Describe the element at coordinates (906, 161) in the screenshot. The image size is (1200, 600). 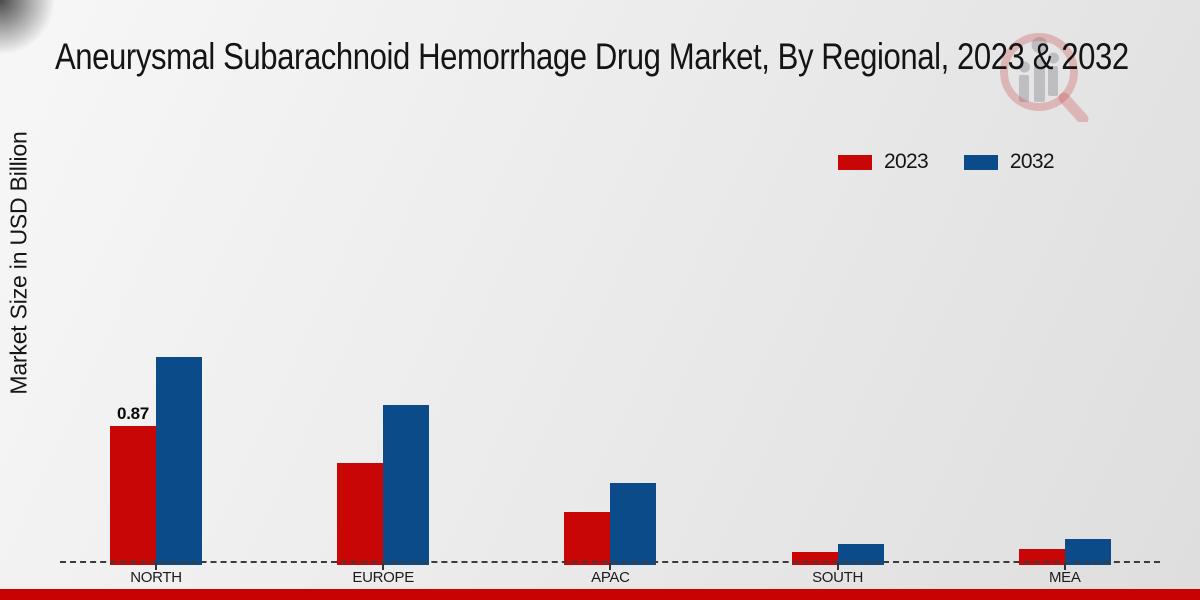
I see `legend-label-2023: 2023` at that location.